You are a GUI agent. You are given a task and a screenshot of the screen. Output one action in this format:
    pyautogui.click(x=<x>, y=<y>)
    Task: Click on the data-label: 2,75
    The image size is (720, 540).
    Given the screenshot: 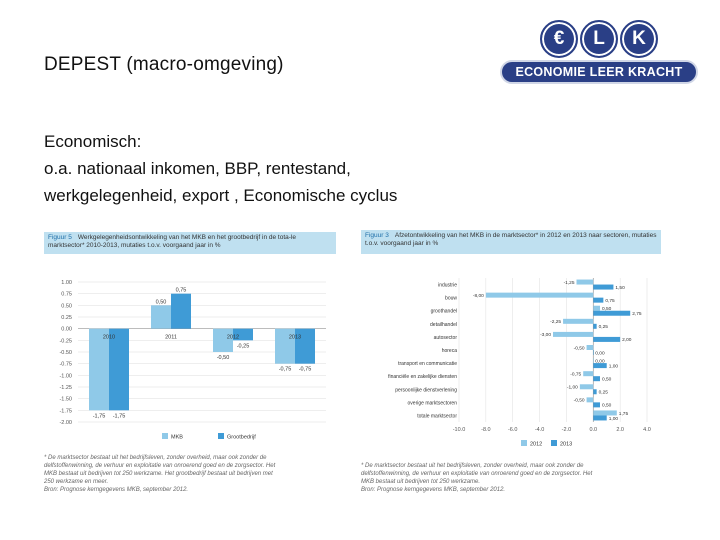 What is the action you would take?
    pyautogui.click(x=637, y=314)
    